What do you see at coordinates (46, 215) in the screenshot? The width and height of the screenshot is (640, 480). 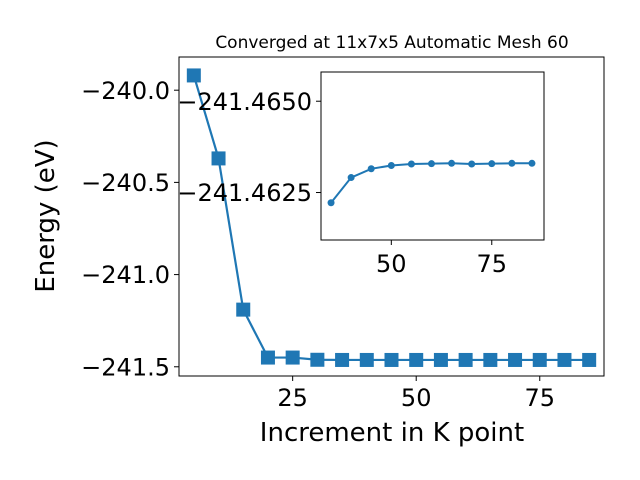 I see `y-axis-label: Energy (eV)` at bounding box center [46, 215].